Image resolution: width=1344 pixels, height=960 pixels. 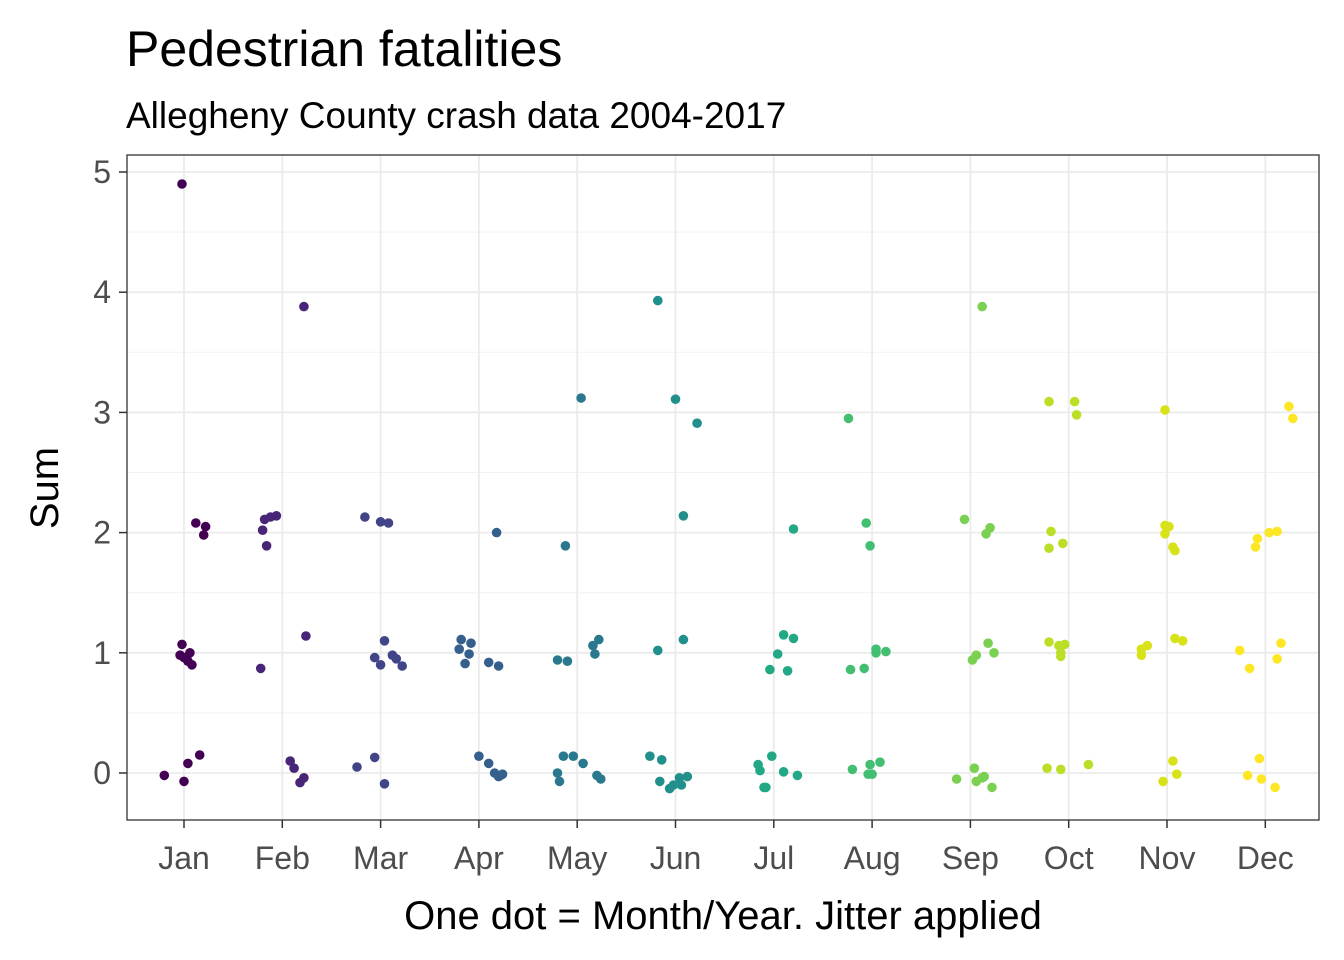 I want to click on y-tick-label: 1, so click(x=102, y=653).